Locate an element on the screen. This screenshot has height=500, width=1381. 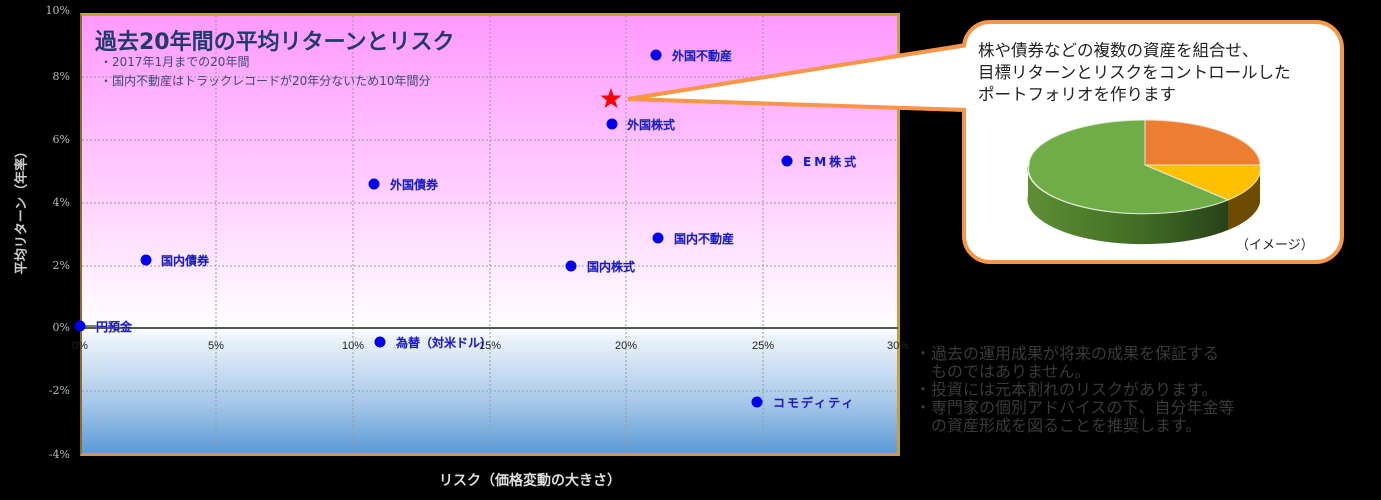
disclaimer-line: の資産形成を図ることを推奨します。 is located at coordinates (1058, 425).